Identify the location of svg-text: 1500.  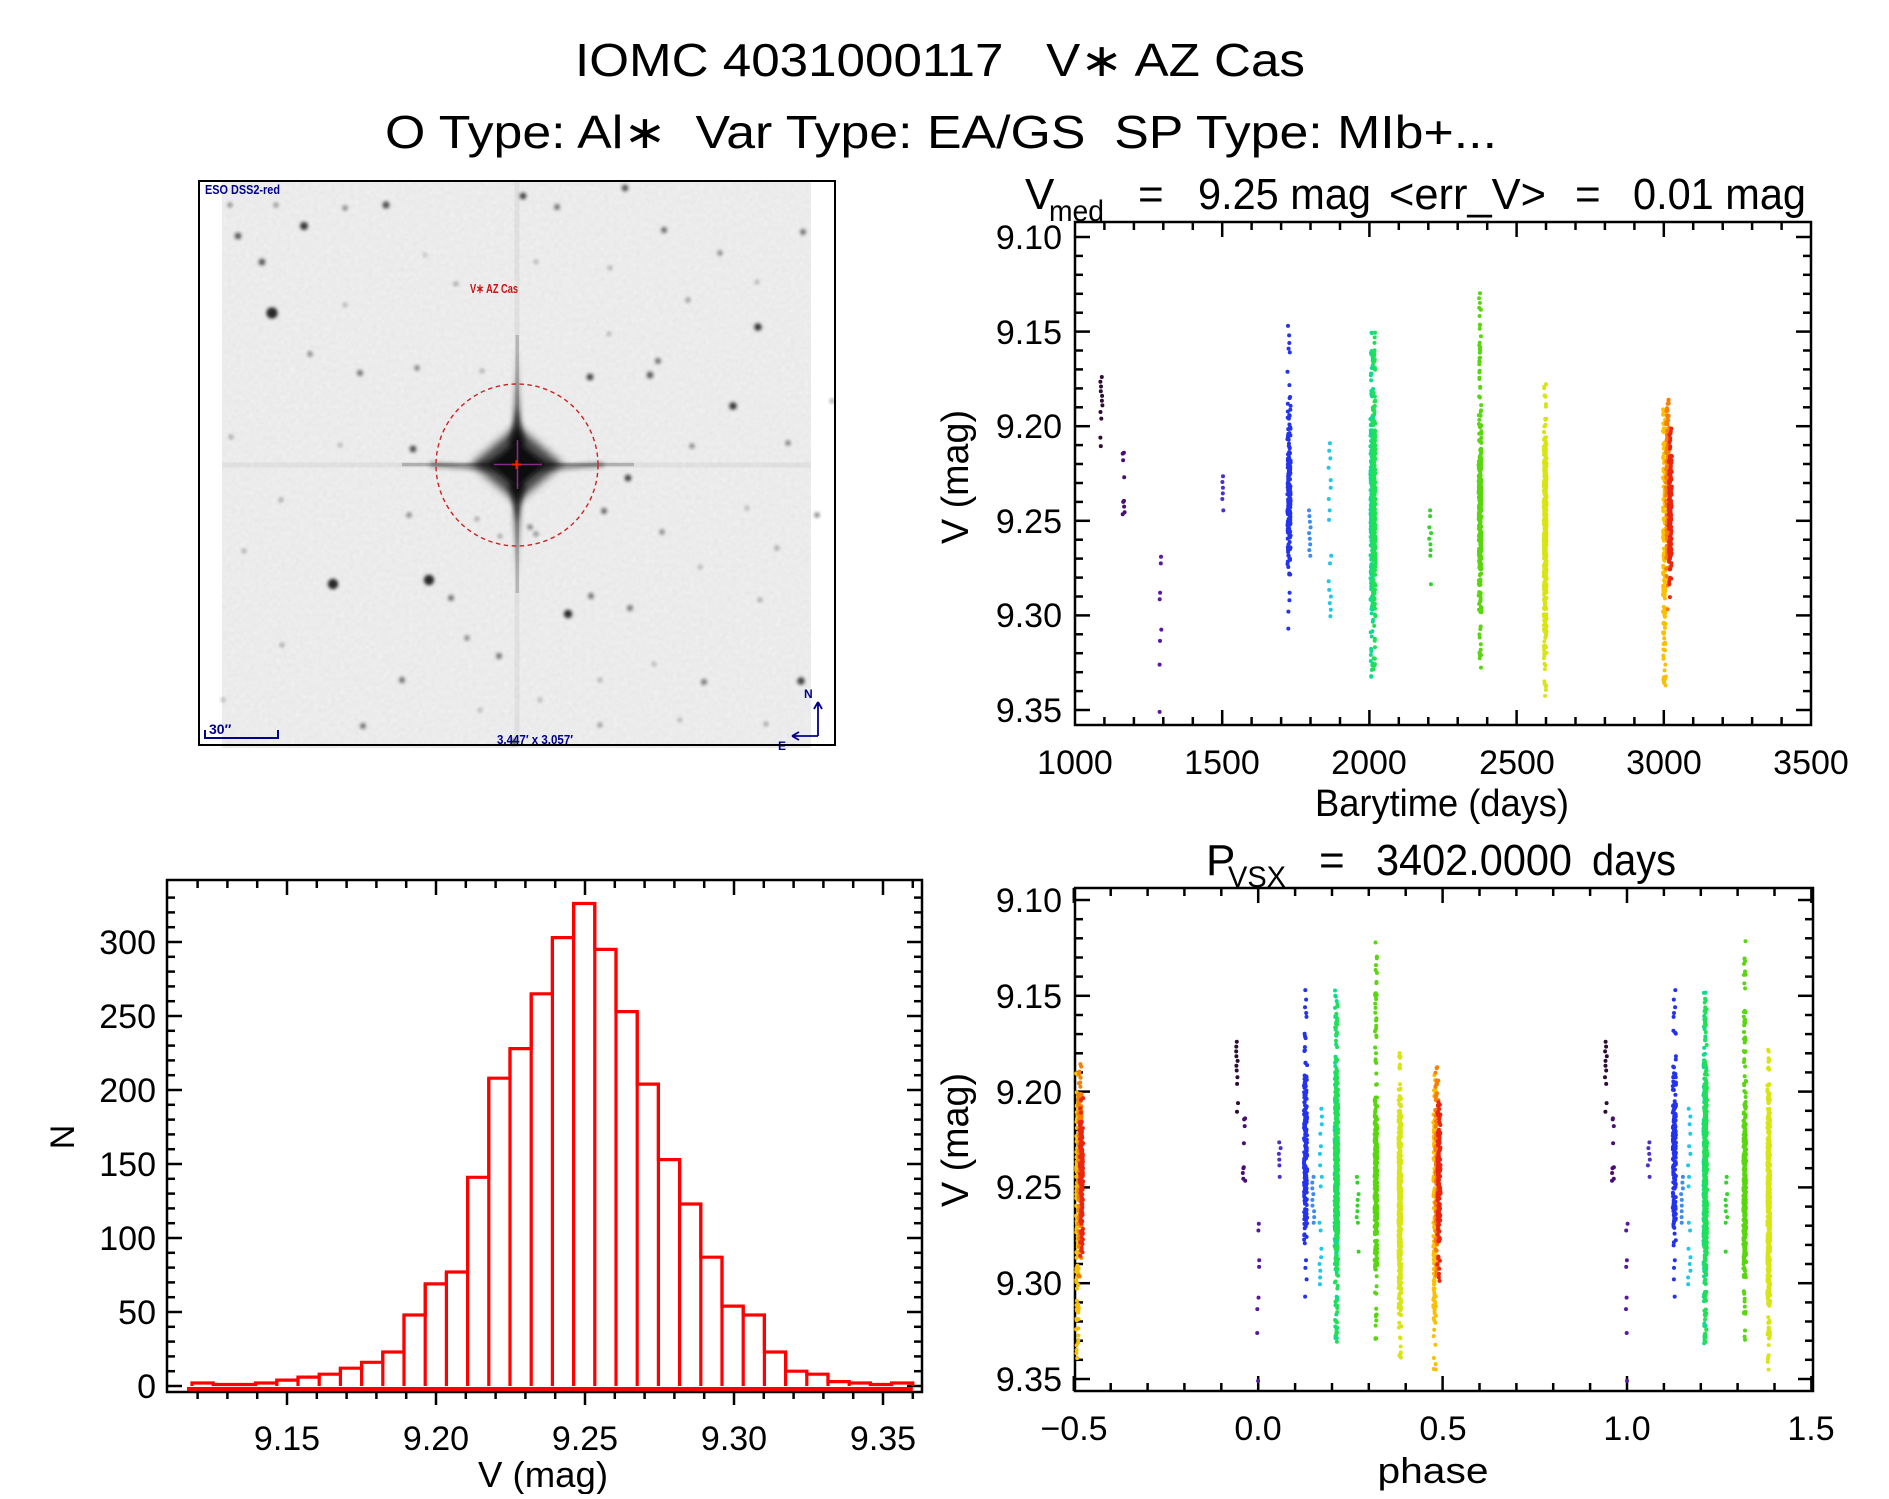
(1222, 763).